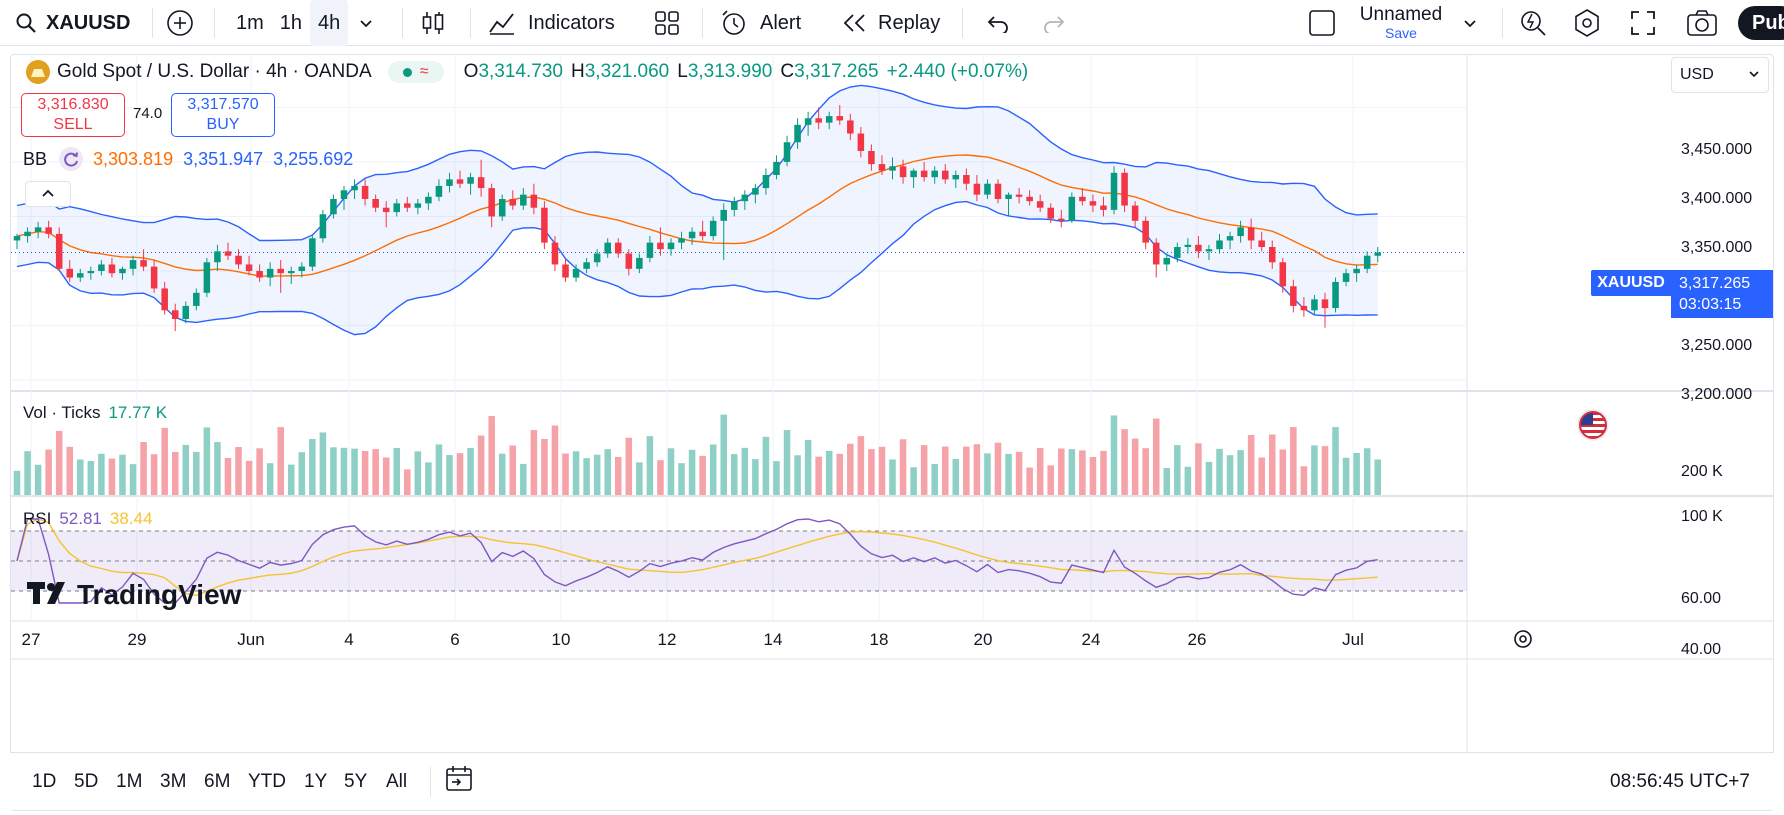 Image resolution: width=1784 pixels, height=815 pixels. I want to click on currency-select: USD, so click(1720, 75).